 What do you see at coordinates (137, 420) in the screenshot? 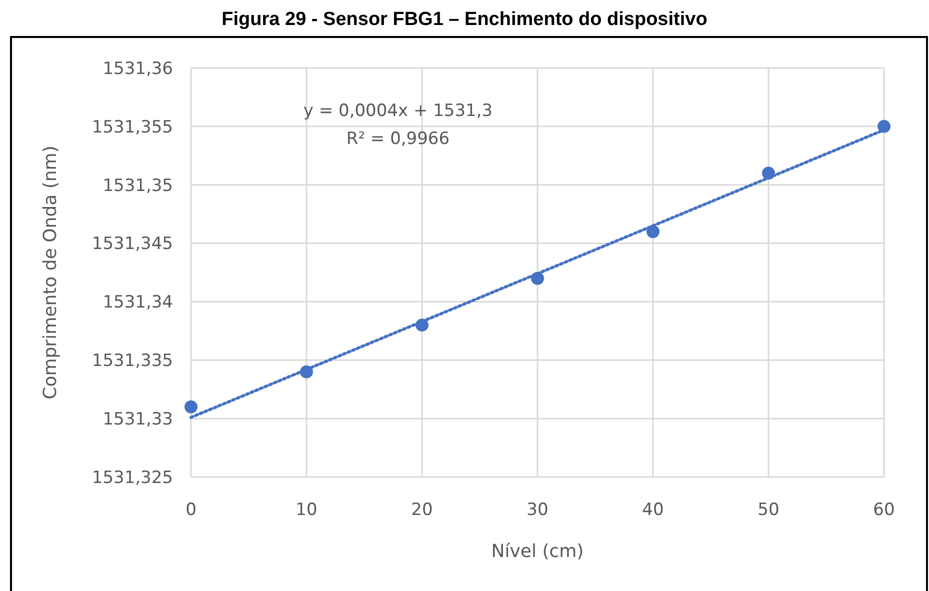
I see `y-tick-label: 1531,33` at bounding box center [137, 420].